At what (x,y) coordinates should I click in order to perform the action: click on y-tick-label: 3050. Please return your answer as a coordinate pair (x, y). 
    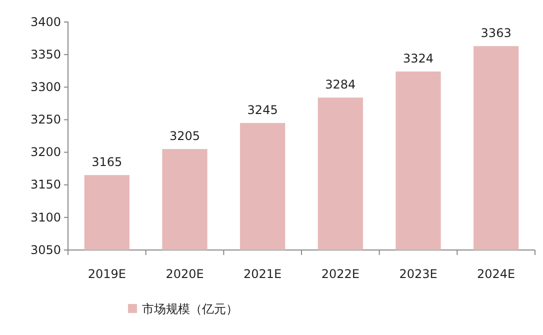
    Looking at the image, I should click on (45, 249).